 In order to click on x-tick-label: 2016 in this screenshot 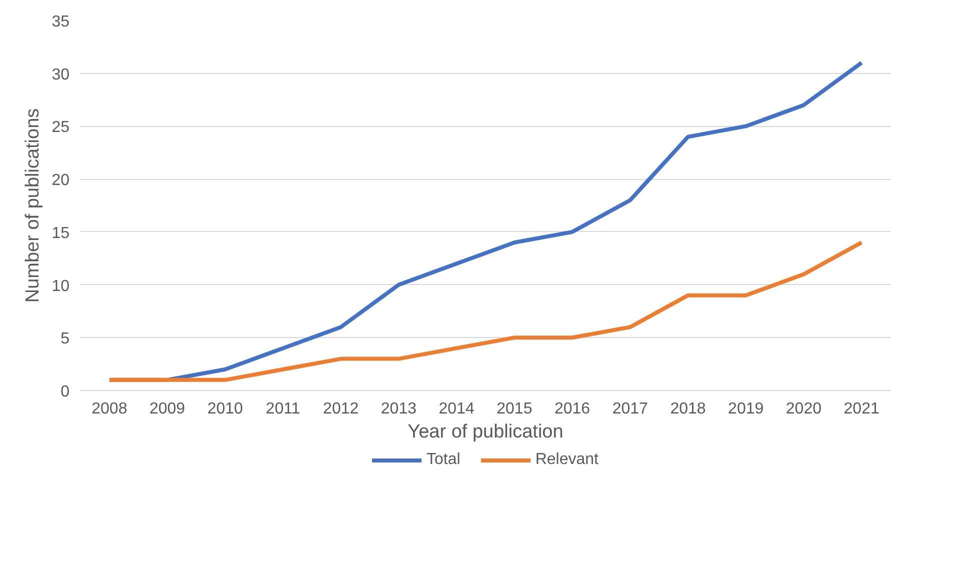, I will do `click(572, 409)`.